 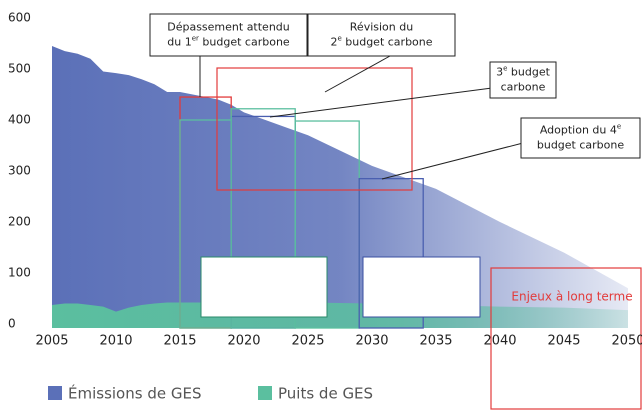 What do you see at coordinates (499, 341) in the screenshot?
I see `x-tick-label: 2040` at bounding box center [499, 341].